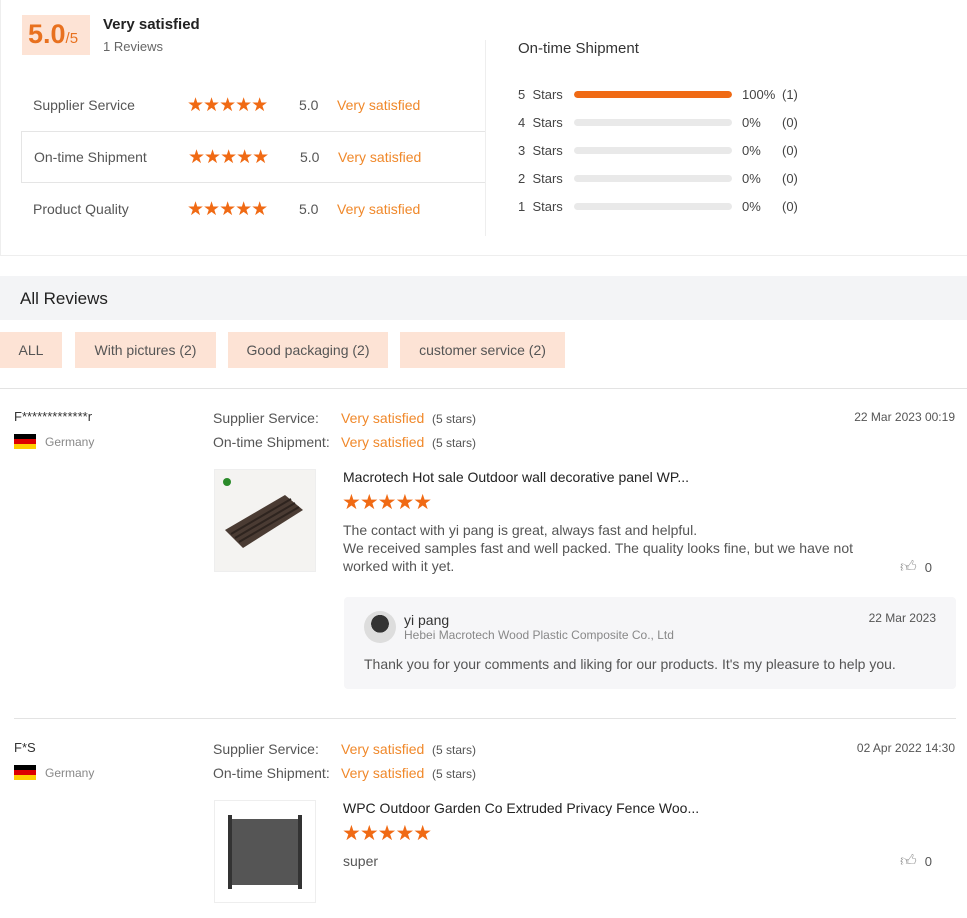 Image resolution: width=967 pixels, height=918 pixels. I want to click on row-label: Supplier Service, so click(84, 105).